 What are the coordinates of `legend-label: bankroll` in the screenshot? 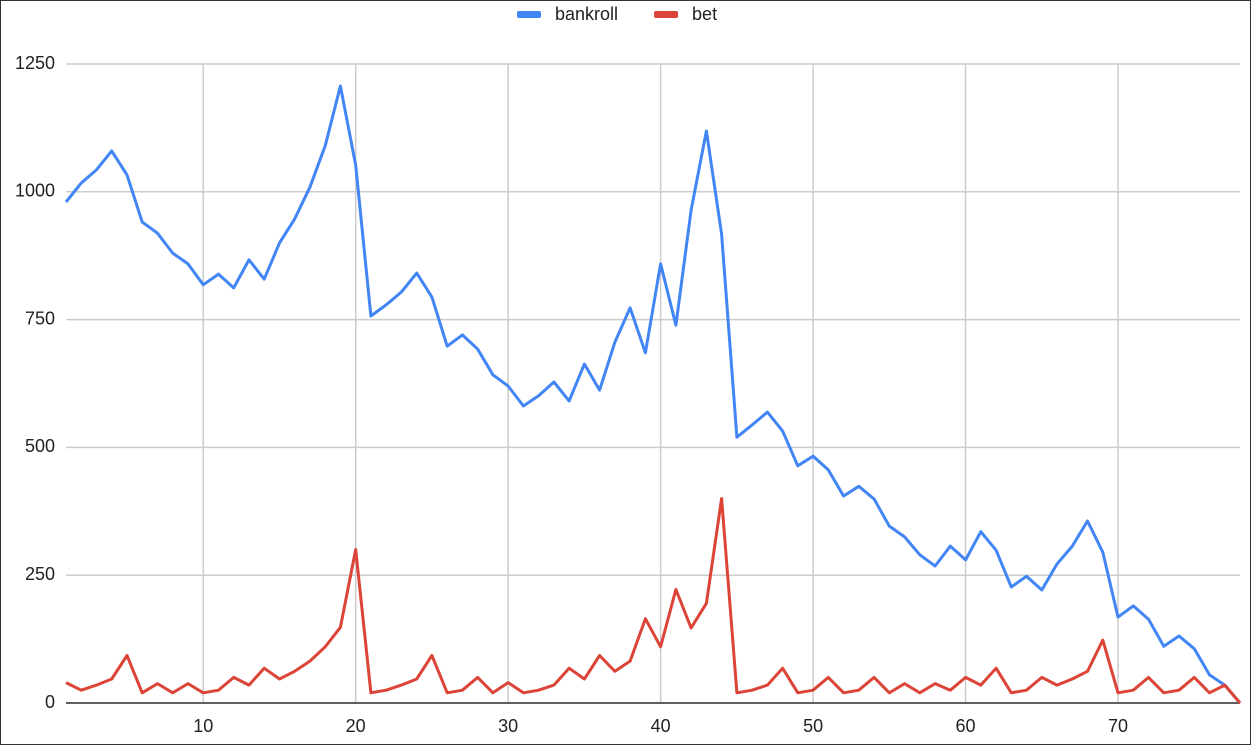 It's located at (586, 14).